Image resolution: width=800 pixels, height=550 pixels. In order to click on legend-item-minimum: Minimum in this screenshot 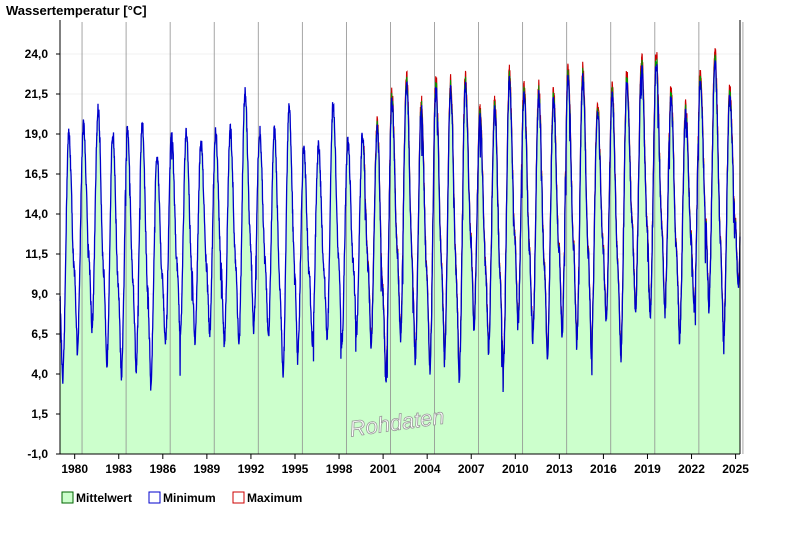, I will do `click(182, 498)`.